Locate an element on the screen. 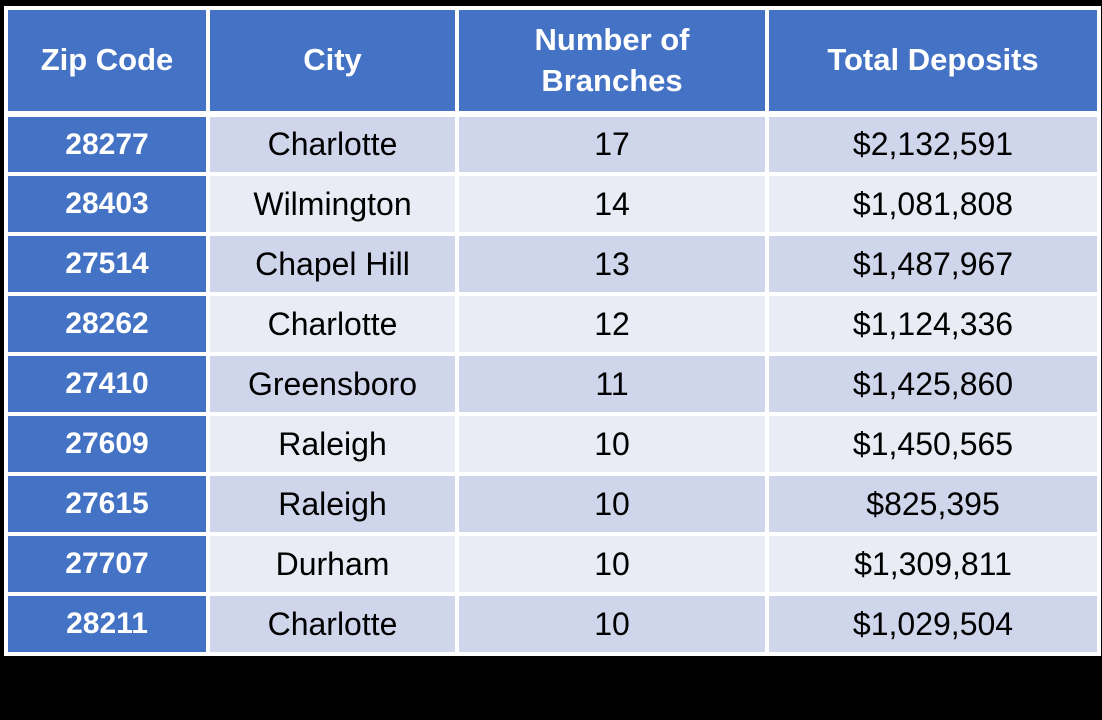 This screenshot has height=720, width=1102. table-row: 27514 Chapel Hill 13 $1,487,967 is located at coordinates (552, 264).